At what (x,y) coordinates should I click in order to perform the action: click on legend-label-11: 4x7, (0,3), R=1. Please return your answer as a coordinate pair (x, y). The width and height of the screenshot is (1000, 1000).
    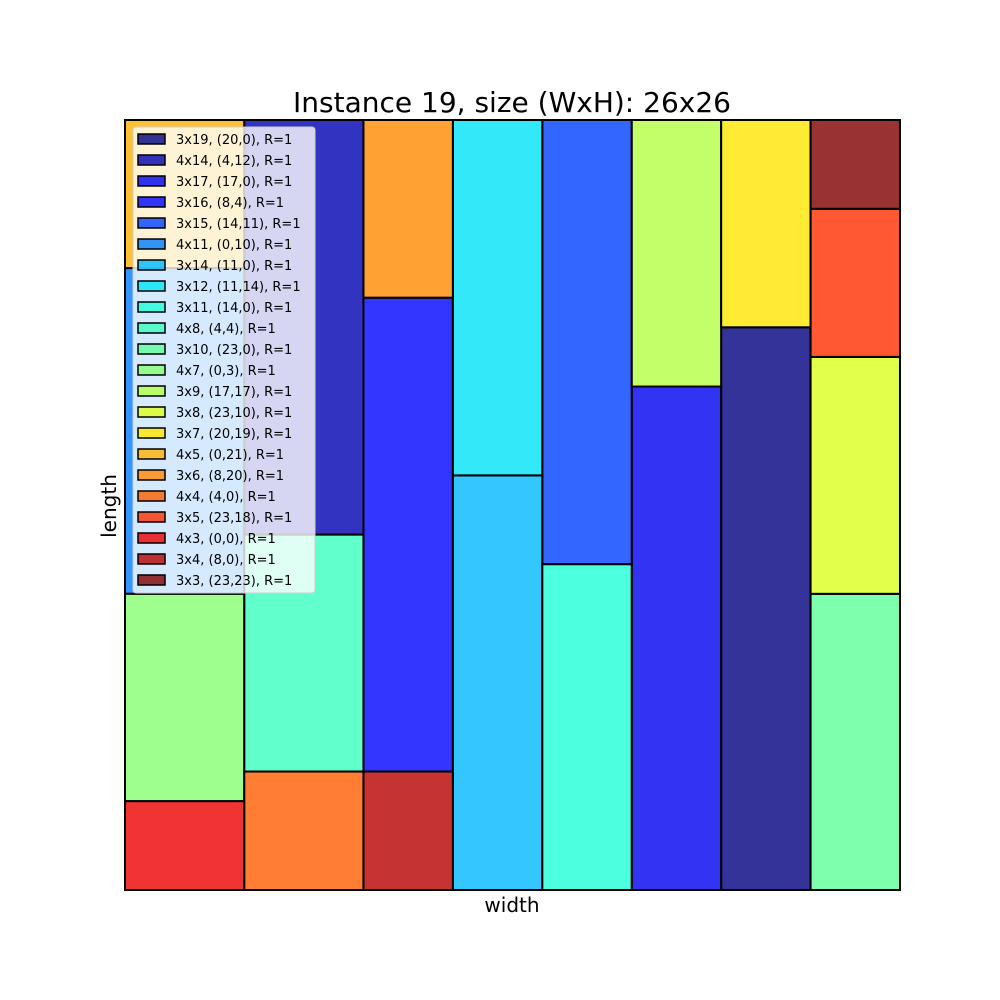
    Looking at the image, I should click on (226, 371).